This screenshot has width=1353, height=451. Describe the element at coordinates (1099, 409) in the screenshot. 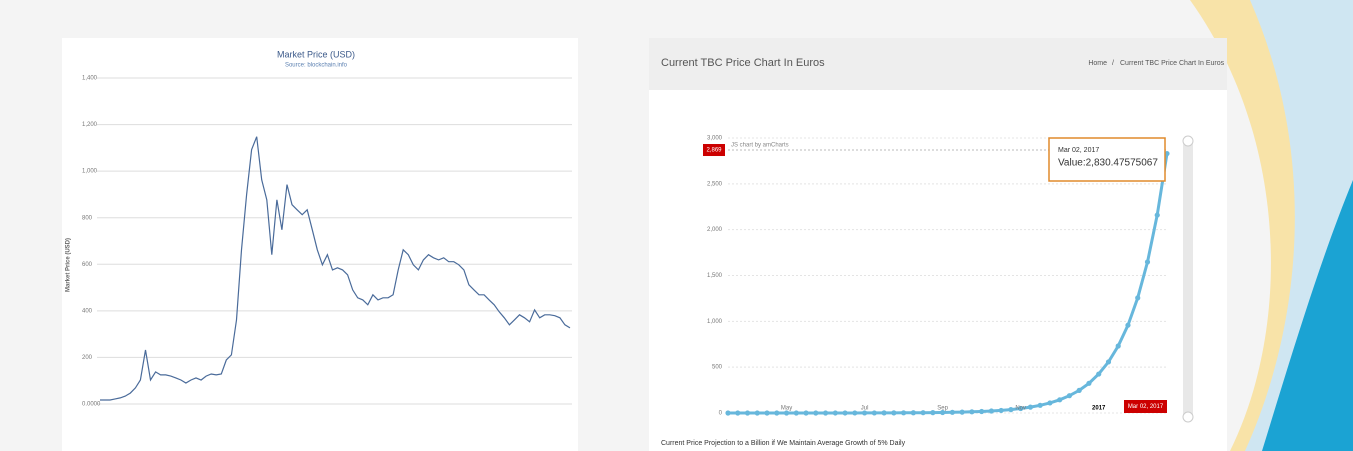

I see `x-tick-label: 2017` at that location.